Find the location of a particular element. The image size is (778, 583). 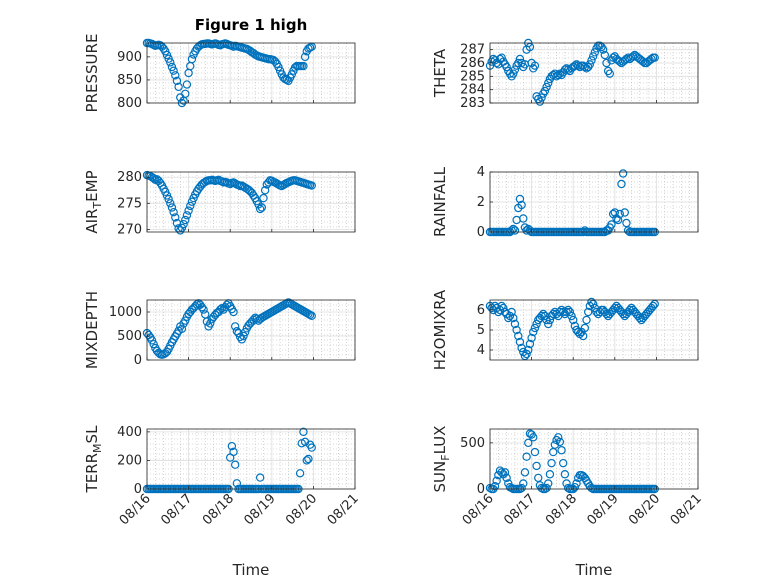

y-axis-label: H2OMIXRA is located at coordinates (440, 329).